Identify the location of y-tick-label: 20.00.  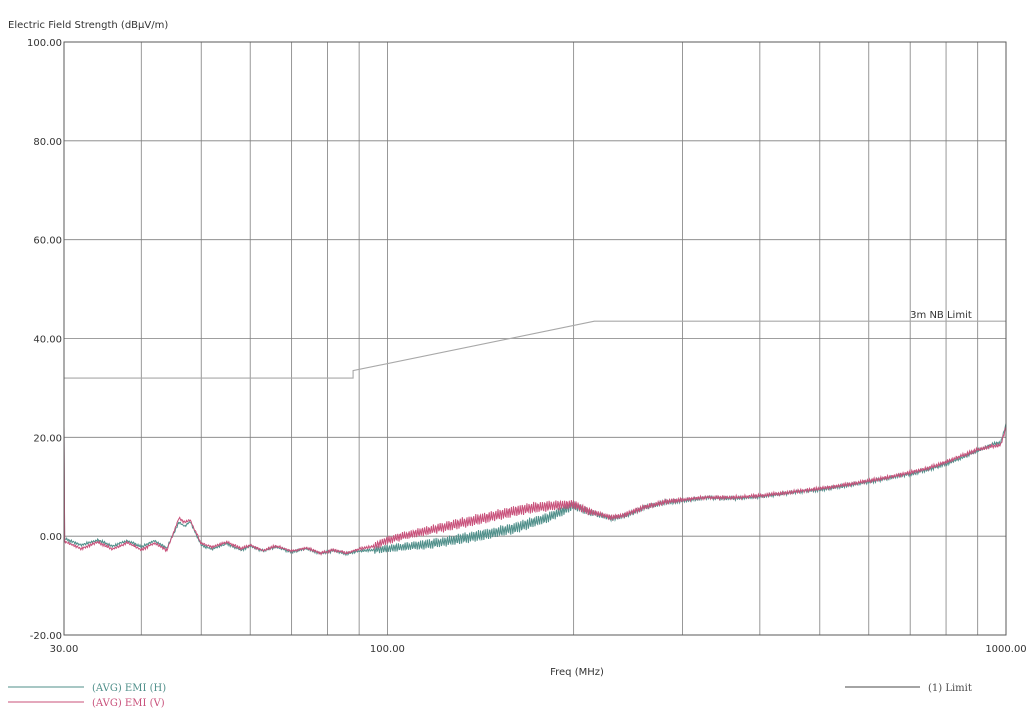
(47, 438).